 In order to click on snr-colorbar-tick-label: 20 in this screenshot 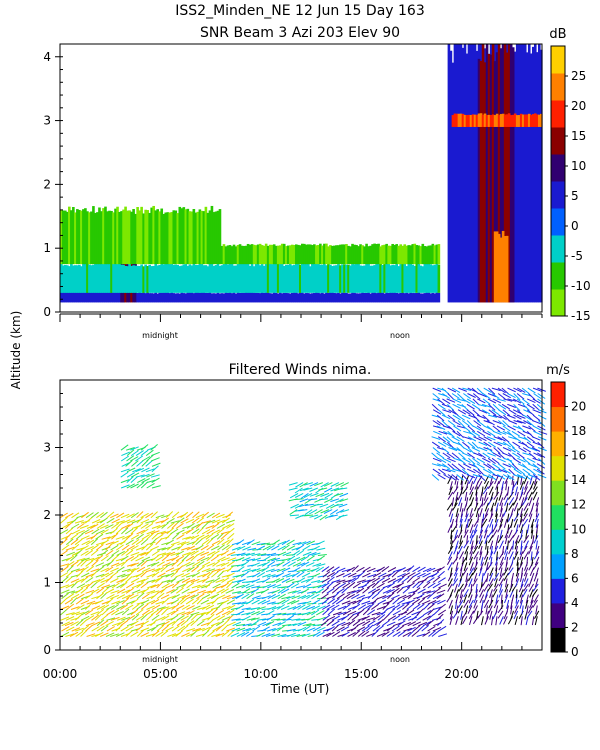, I will do `click(578, 106)`.